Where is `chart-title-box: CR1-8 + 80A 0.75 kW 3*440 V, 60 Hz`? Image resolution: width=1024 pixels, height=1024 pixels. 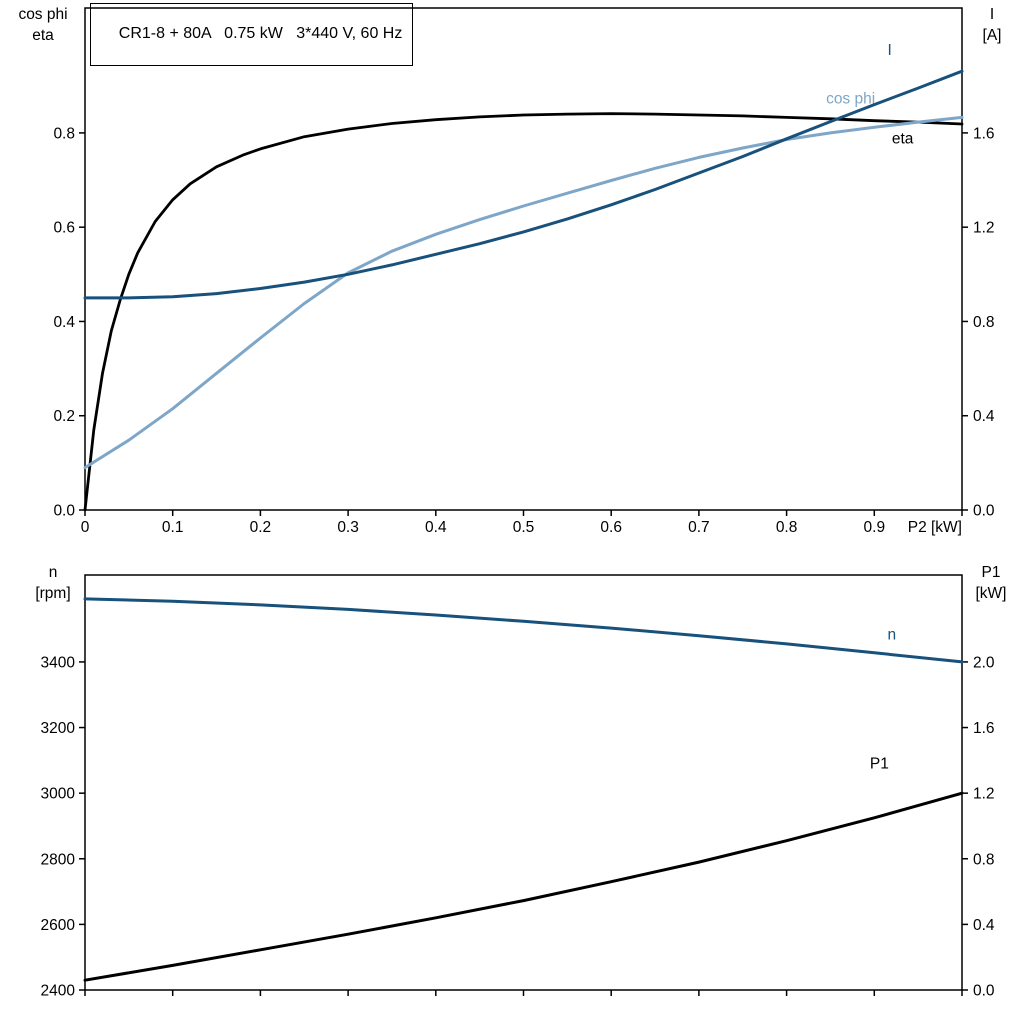
chart-title-box: CR1-8 + 80A 0.75 kW 3*440 V, 60 Hz is located at coordinates (252, 34).